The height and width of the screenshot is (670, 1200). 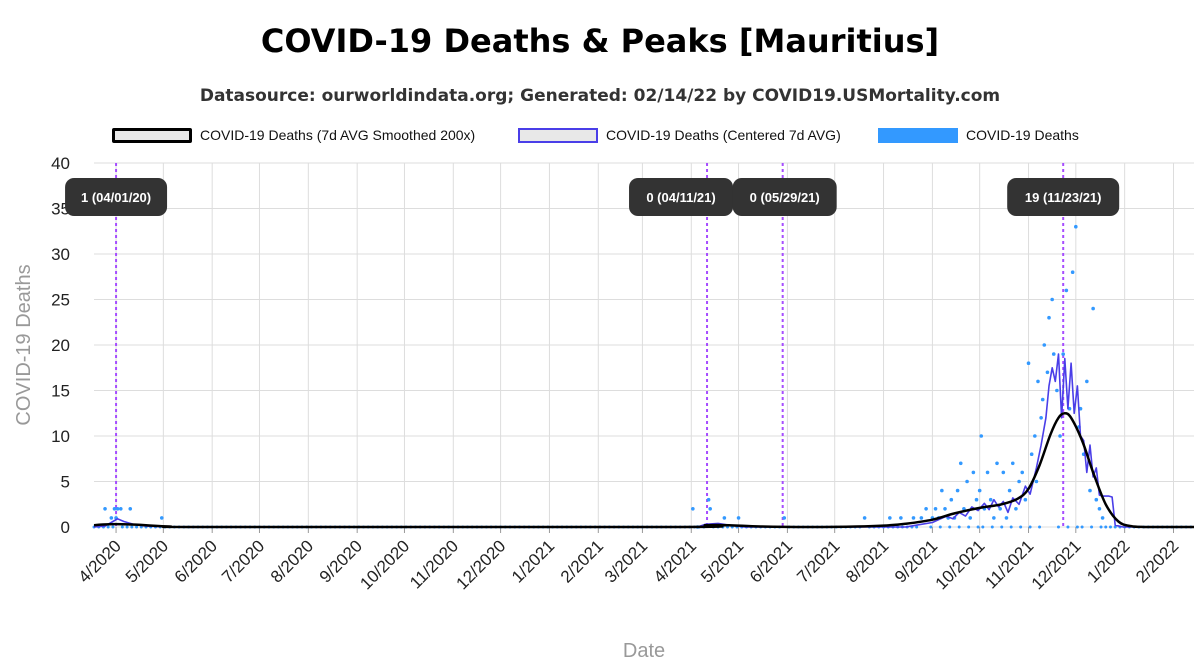 I want to click on y-tick-label: 5, so click(x=65, y=482).